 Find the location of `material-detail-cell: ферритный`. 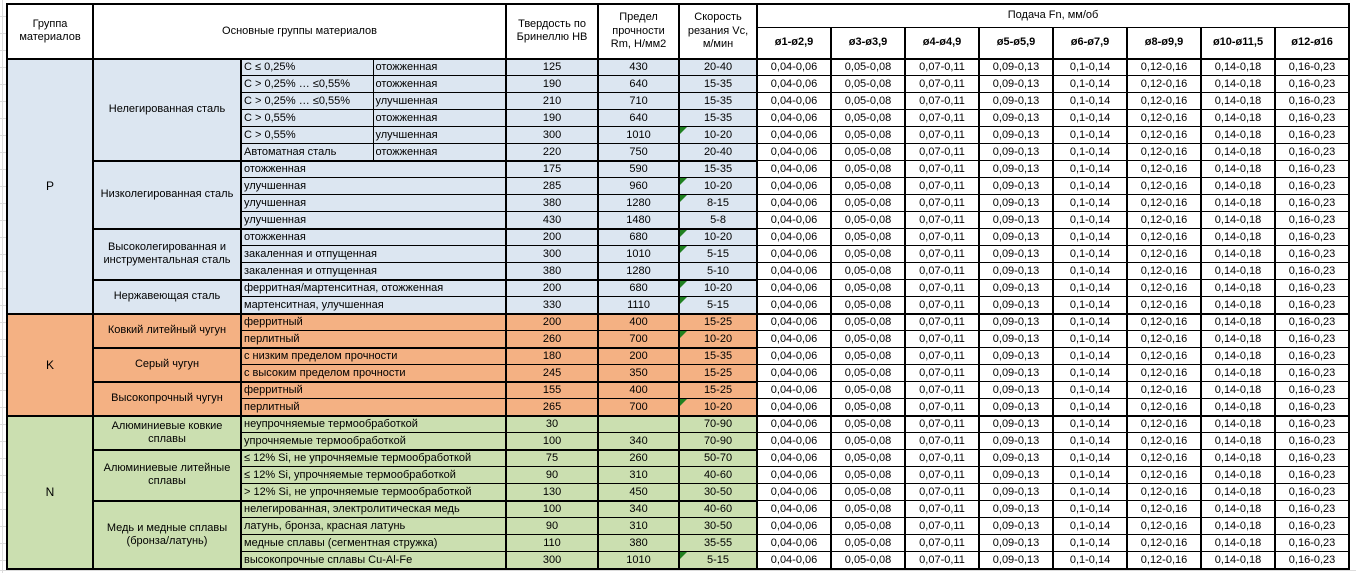

material-detail-cell: ферритный is located at coordinates (373, 322).